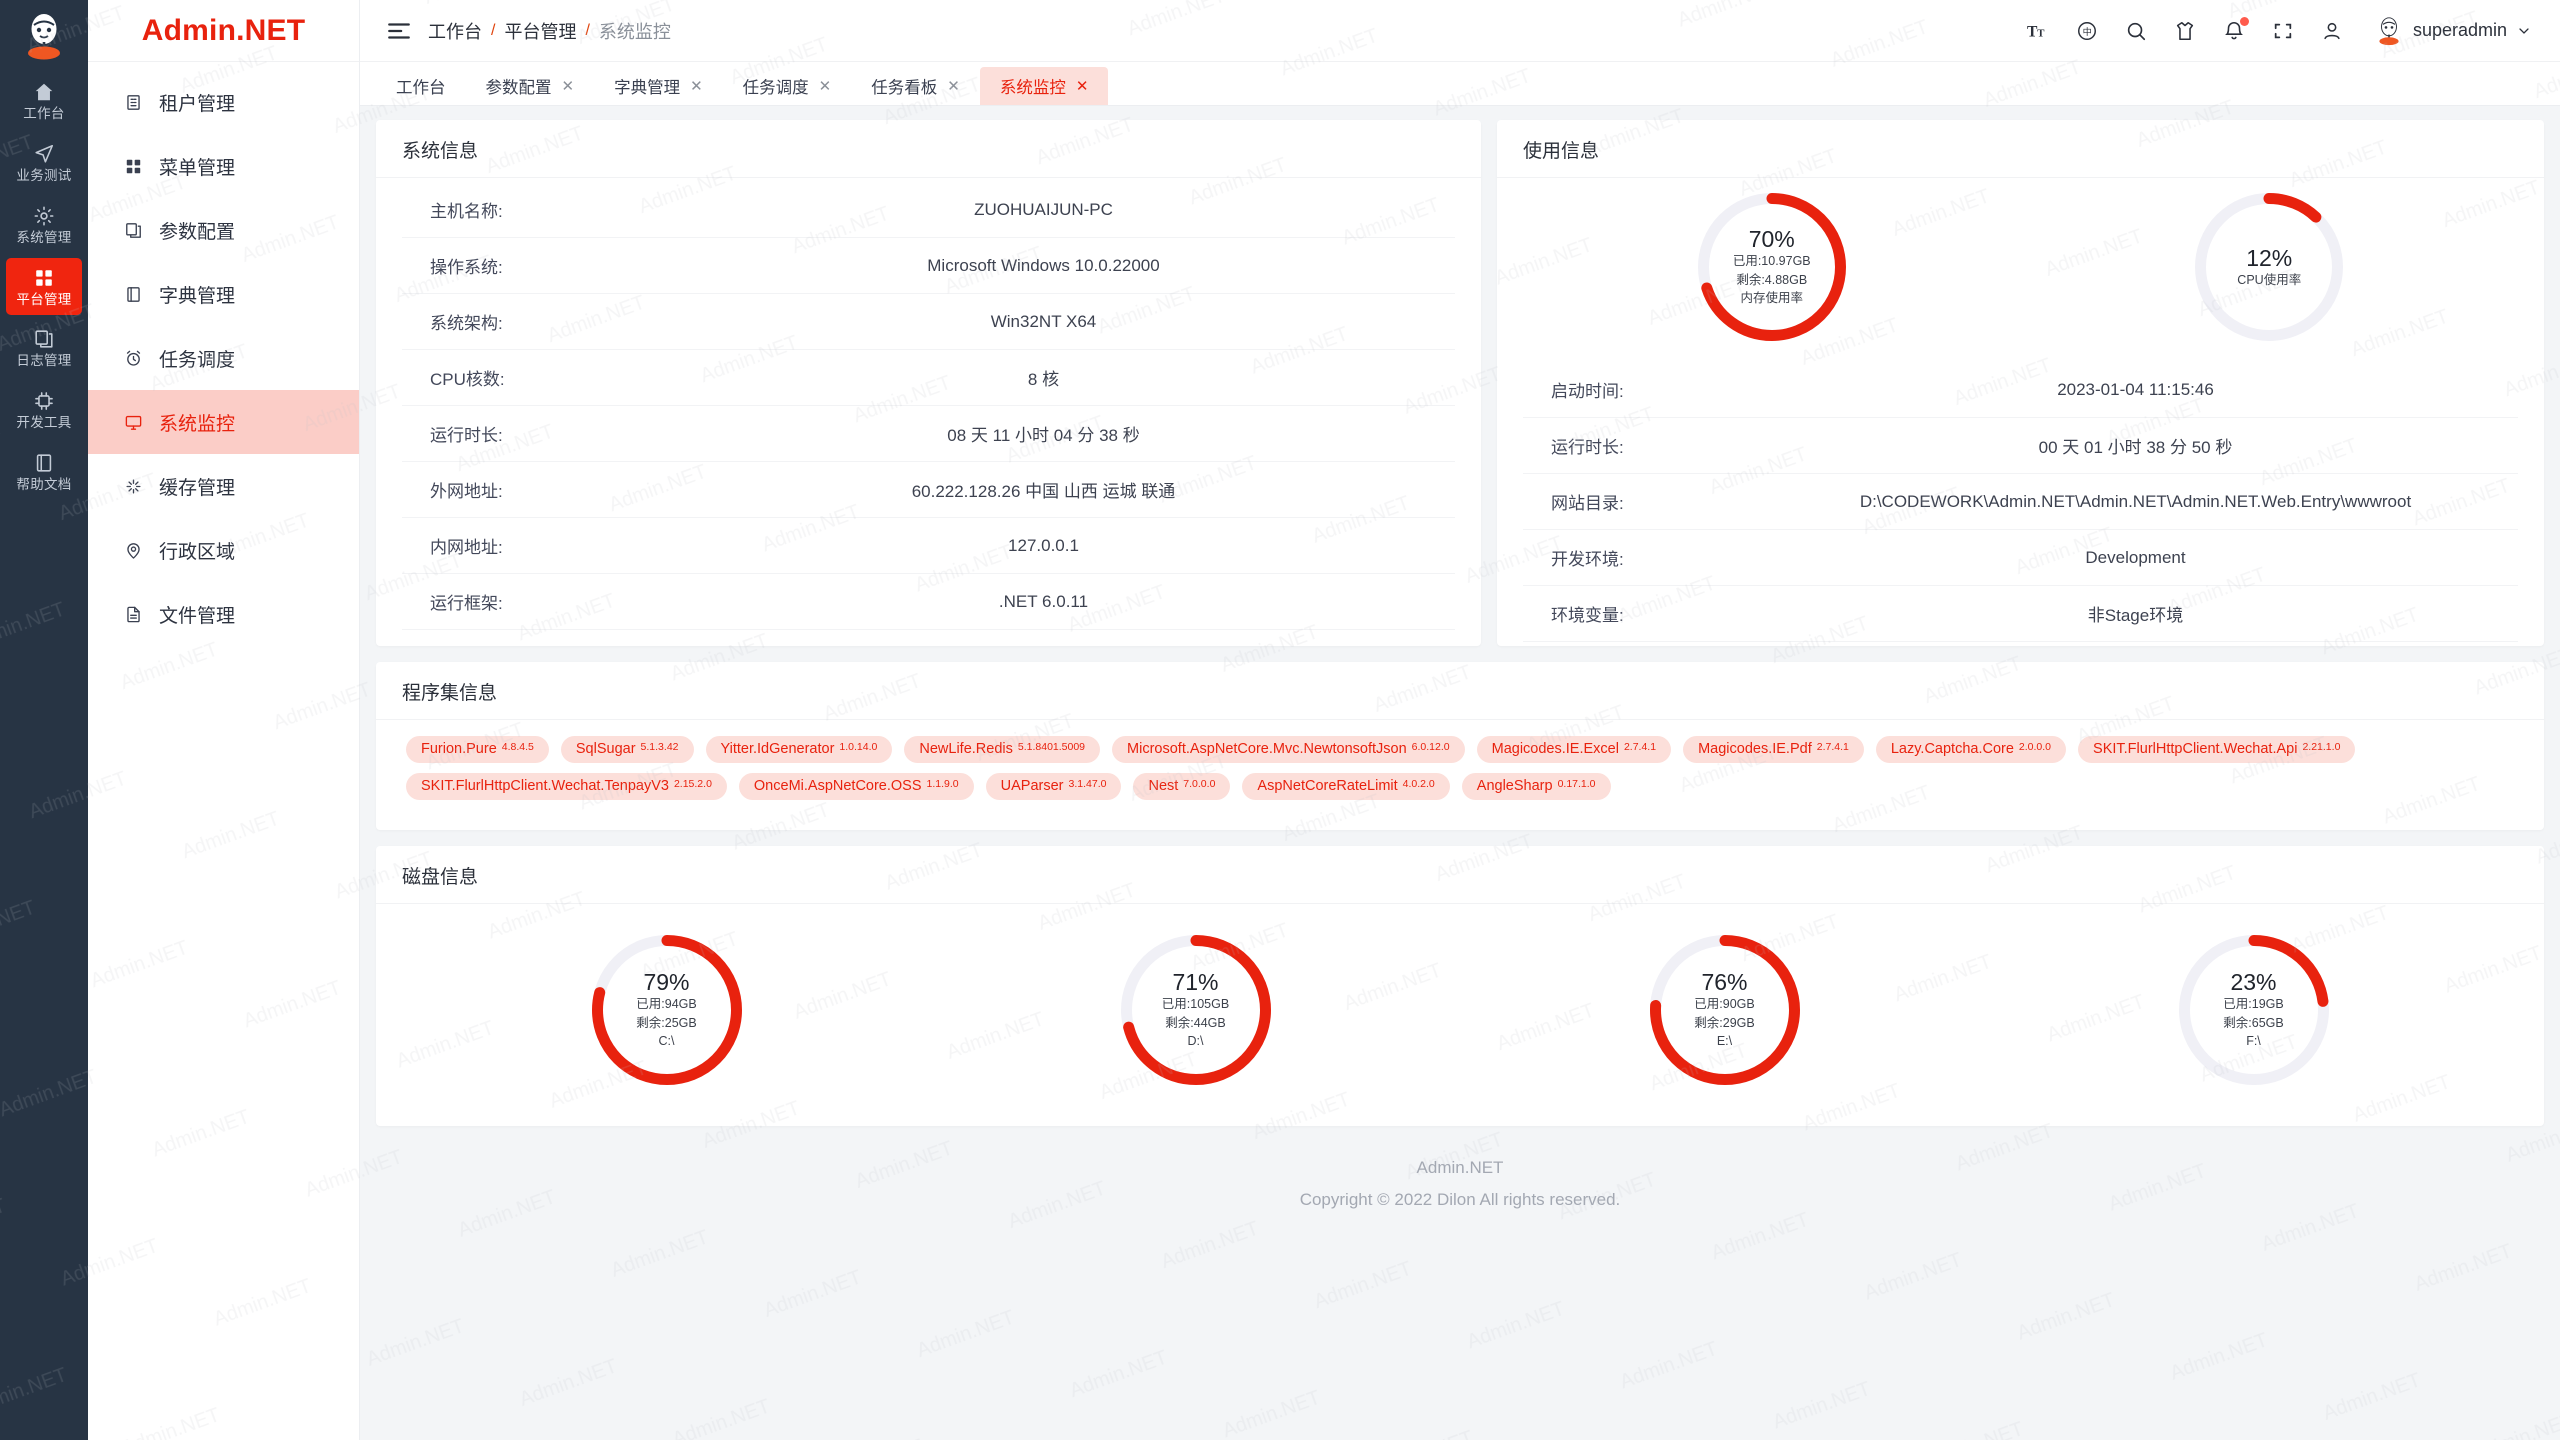 This screenshot has height=1440, width=2560. Describe the element at coordinates (2283, 31) in the screenshot. I see `fullscreen-icon` at that location.